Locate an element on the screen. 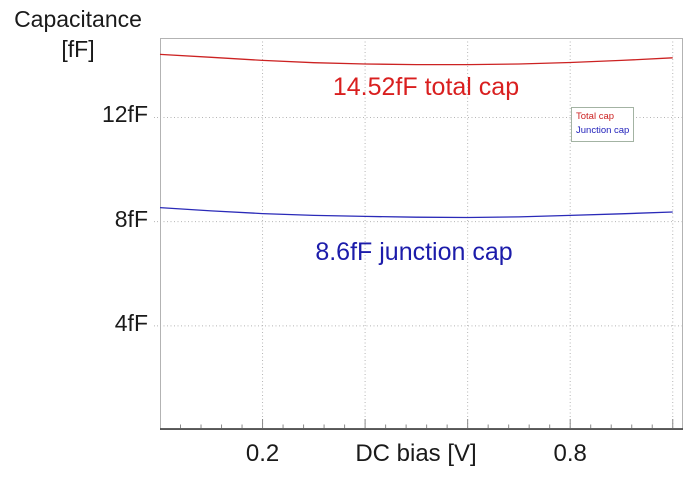  y-axis-title: Capacitance [fF] is located at coordinates (78, 34).